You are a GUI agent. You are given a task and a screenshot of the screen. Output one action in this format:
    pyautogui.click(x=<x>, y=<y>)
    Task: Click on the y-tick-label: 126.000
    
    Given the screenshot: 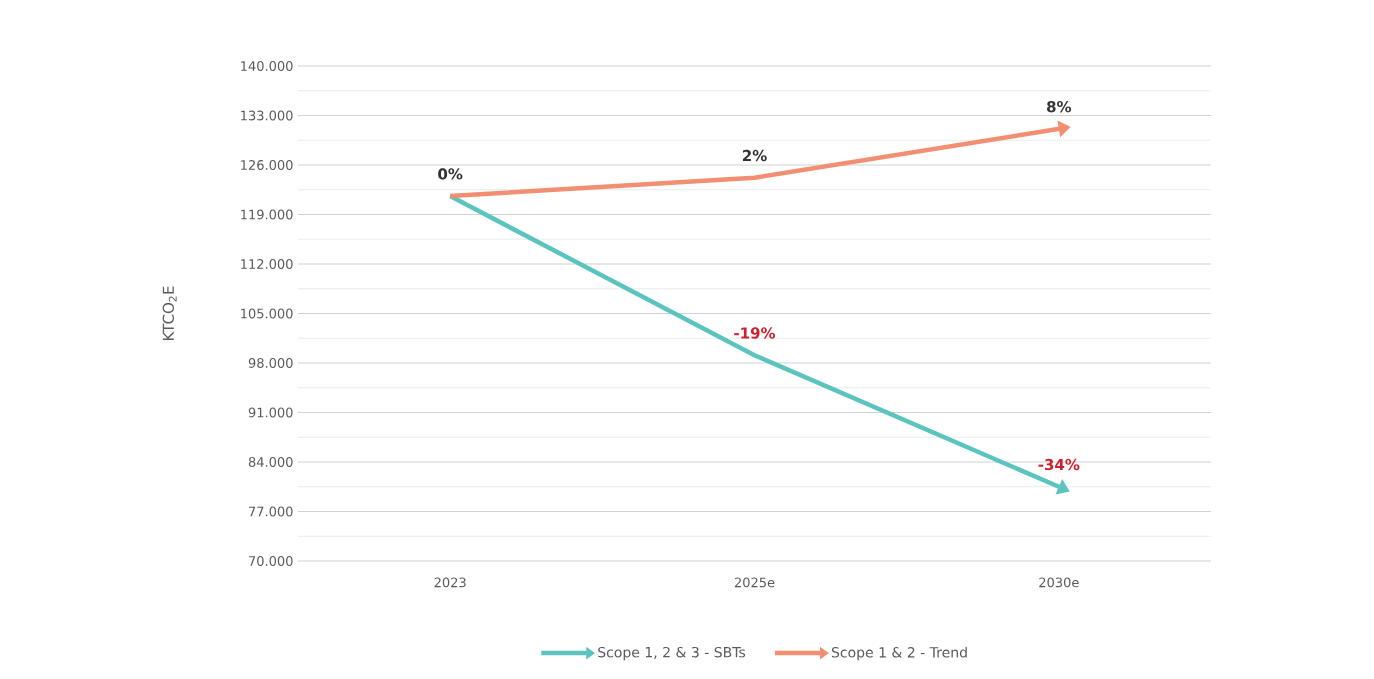 What is the action you would take?
    pyautogui.click(x=267, y=165)
    